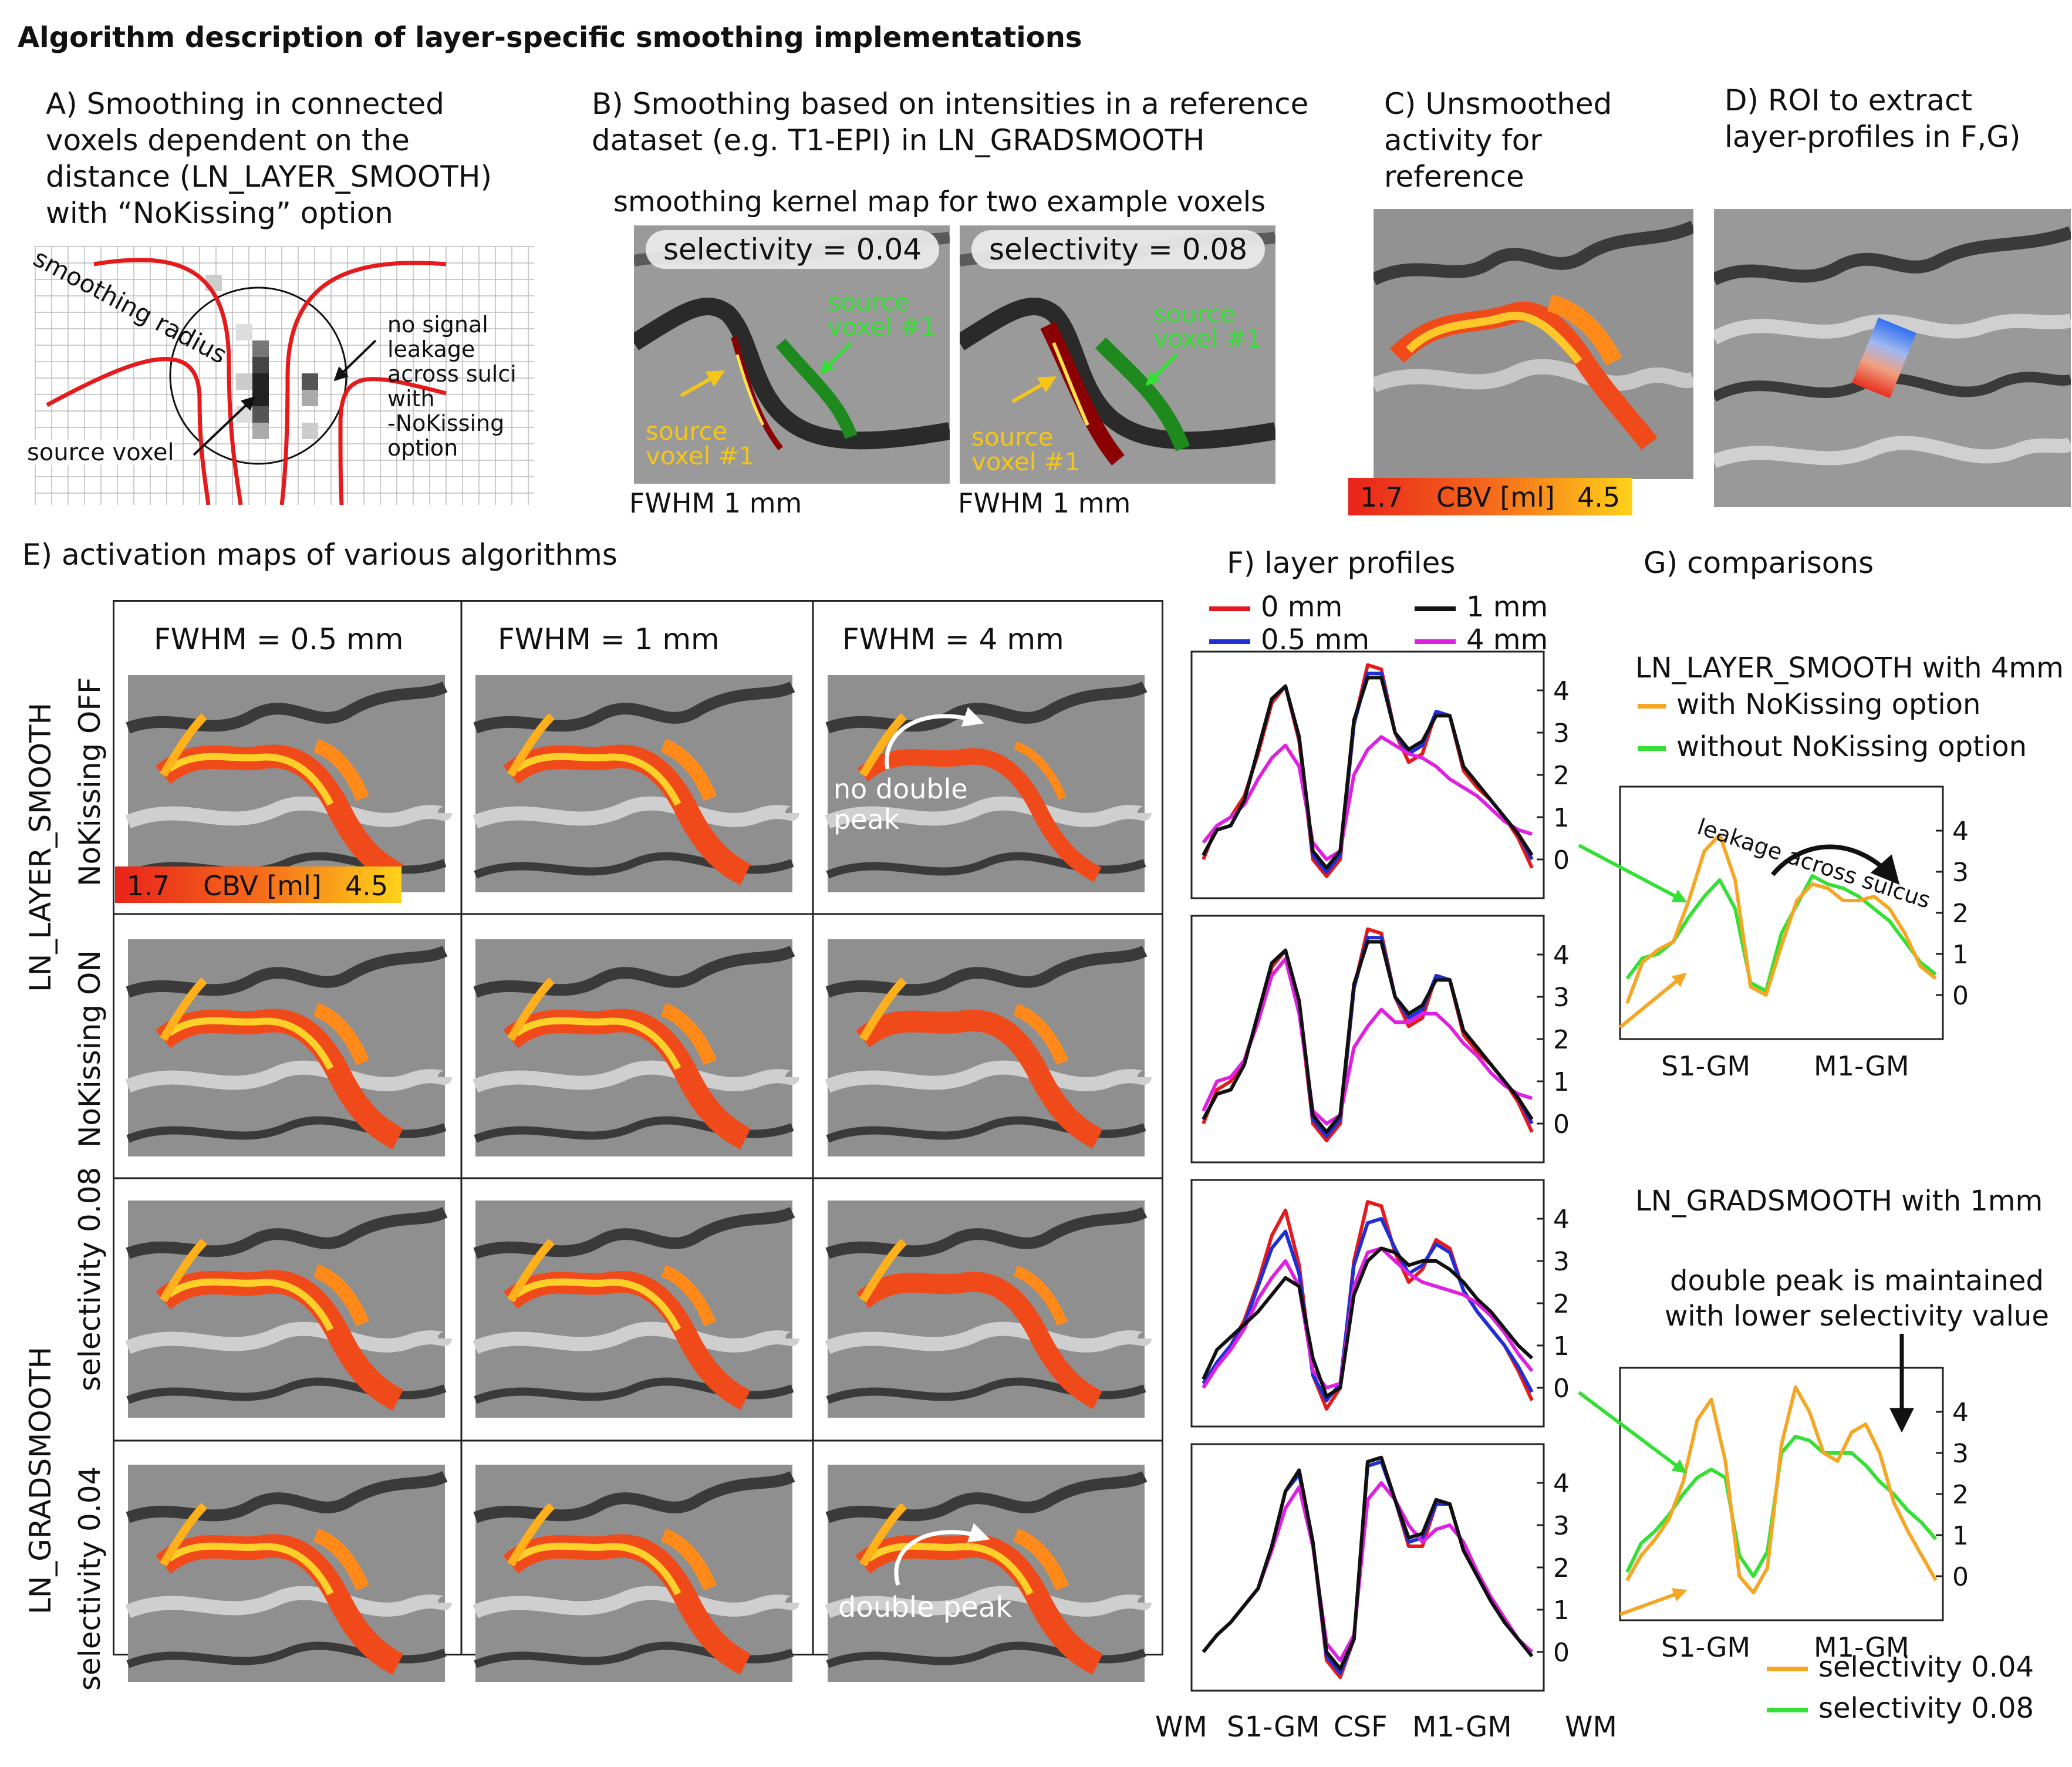 Image resolution: width=2072 pixels, height=1767 pixels. What do you see at coordinates (1380, 1171) in the screenshot?
I see `layer-profile-charts: 0 1 2 3 4 0 1 2 3 4 0 1 2 3 4 0 1 2 3 4` at bounding box center [1380, 1171].